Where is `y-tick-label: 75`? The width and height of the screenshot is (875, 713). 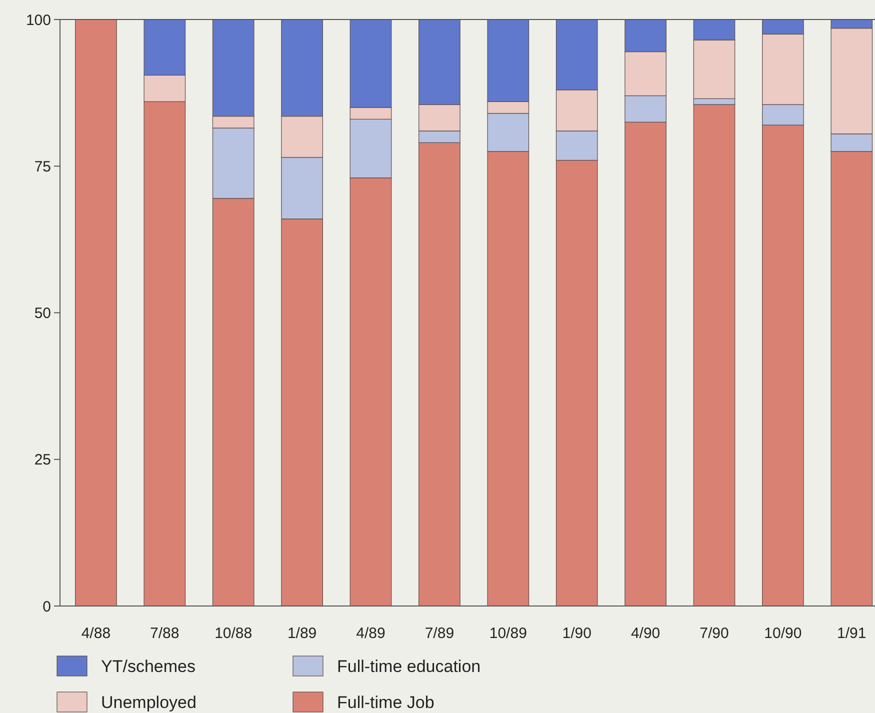
y-tick-label: 75 is located at coordinates (42, 167).